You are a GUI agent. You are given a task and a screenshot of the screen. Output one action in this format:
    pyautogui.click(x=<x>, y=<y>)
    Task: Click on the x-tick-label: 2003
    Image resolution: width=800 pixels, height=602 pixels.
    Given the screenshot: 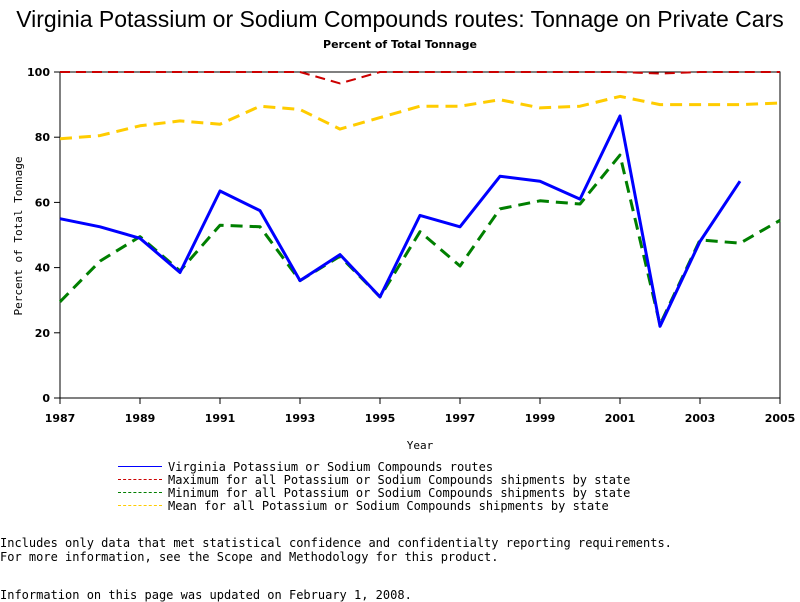 What is the action you would take?
    pyautogui.click(x=700, y=418)
    